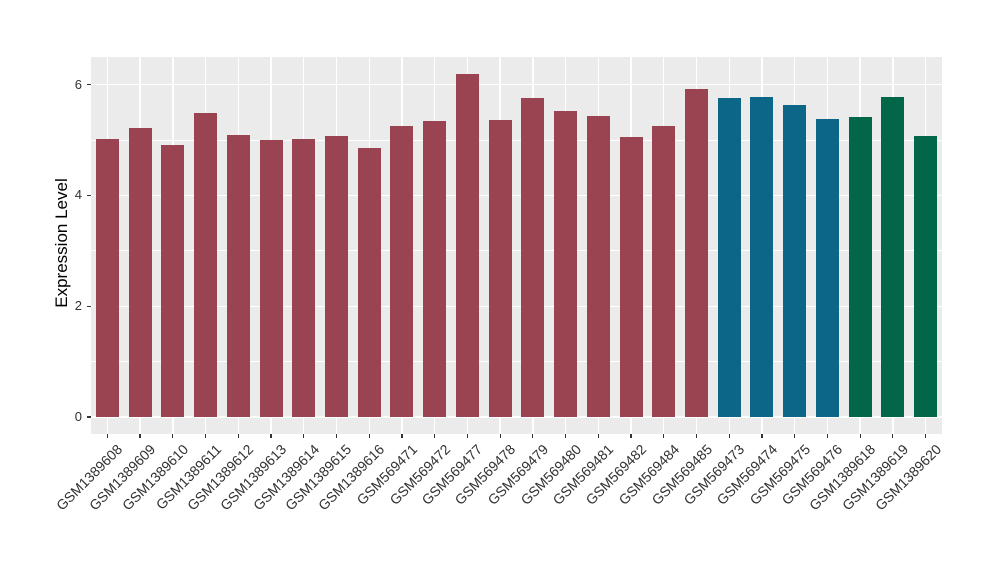 This screenshot has height=580, width=1000. What do you see at coordinates (78, 306) in the screenshot?
I see `y-tick-label: 2` at bounding box center [78, 306].